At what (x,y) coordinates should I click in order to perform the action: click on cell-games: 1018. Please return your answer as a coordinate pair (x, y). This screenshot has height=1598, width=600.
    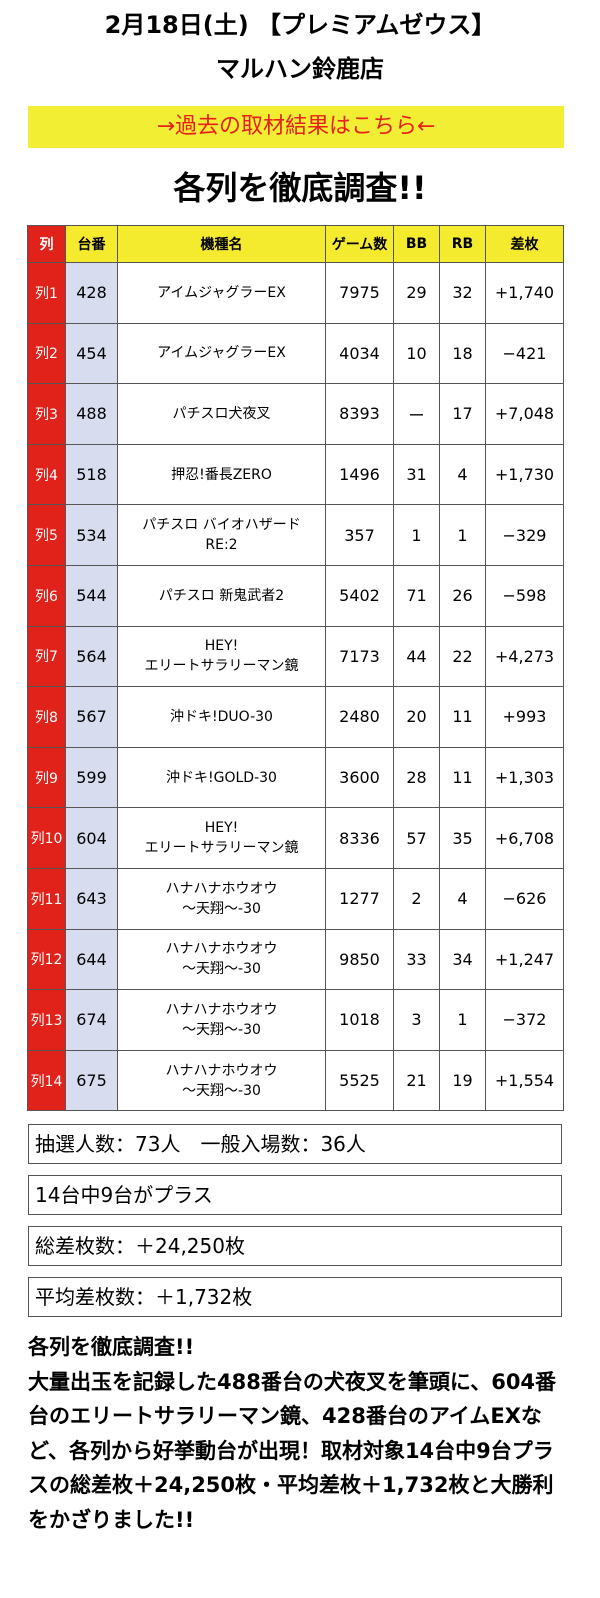
    Looking at the image, I should click on (359, 1020).